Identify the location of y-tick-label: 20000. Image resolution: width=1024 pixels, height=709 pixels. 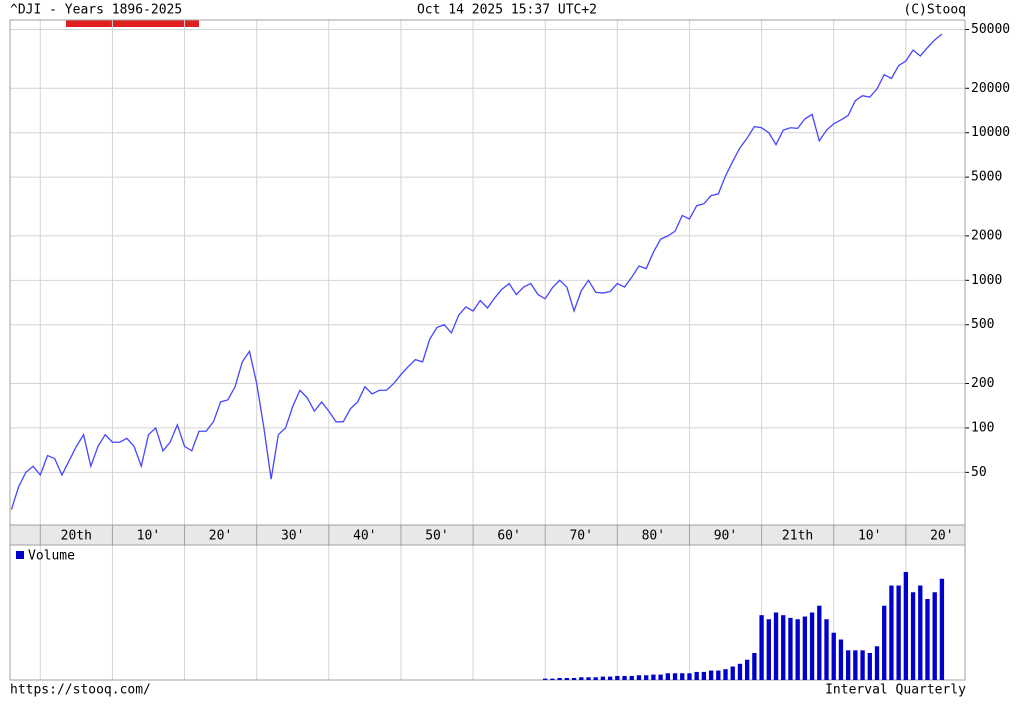
(990, 88).